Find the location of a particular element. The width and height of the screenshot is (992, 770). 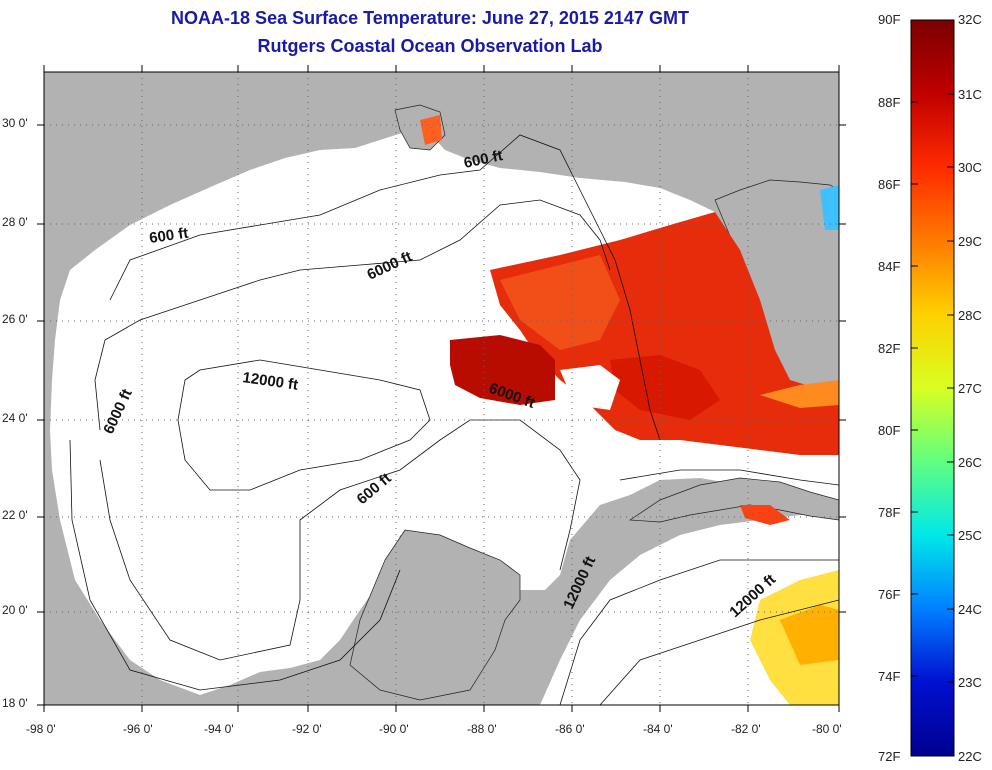

colorbar-label-c: 23C is located at coordinates (970, 682).